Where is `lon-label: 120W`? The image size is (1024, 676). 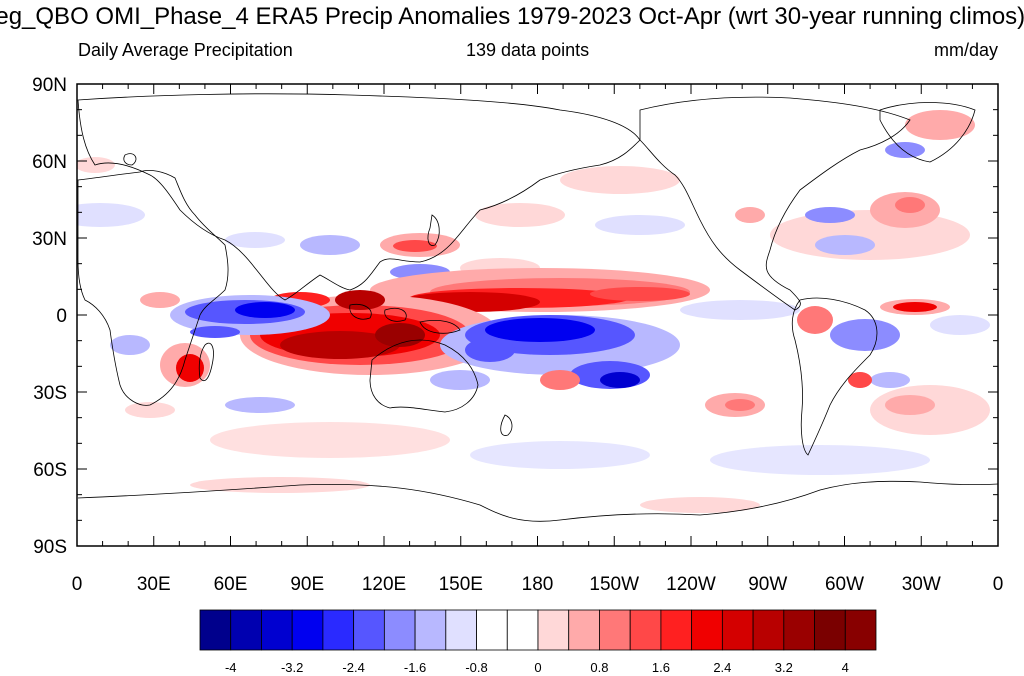 lon-label: 120W is located at coordinates (691, 584).